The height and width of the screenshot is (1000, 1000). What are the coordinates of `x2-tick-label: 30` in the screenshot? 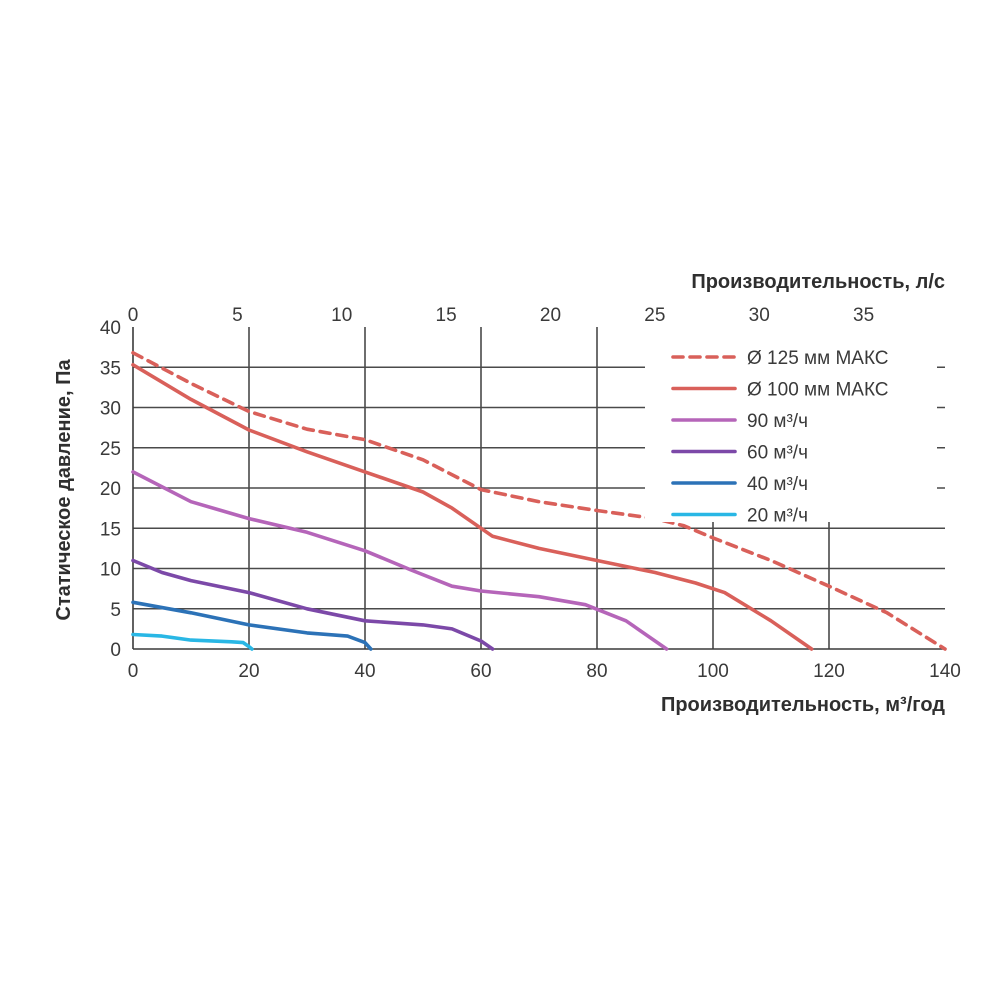 It's located at (759, 315).